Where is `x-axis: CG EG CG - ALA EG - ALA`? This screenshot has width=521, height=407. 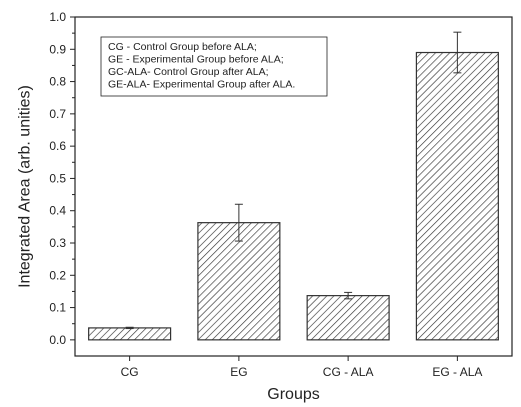
x-axis: CG EG CG - ALA EG - ALA is located at coordinates (301, 367).